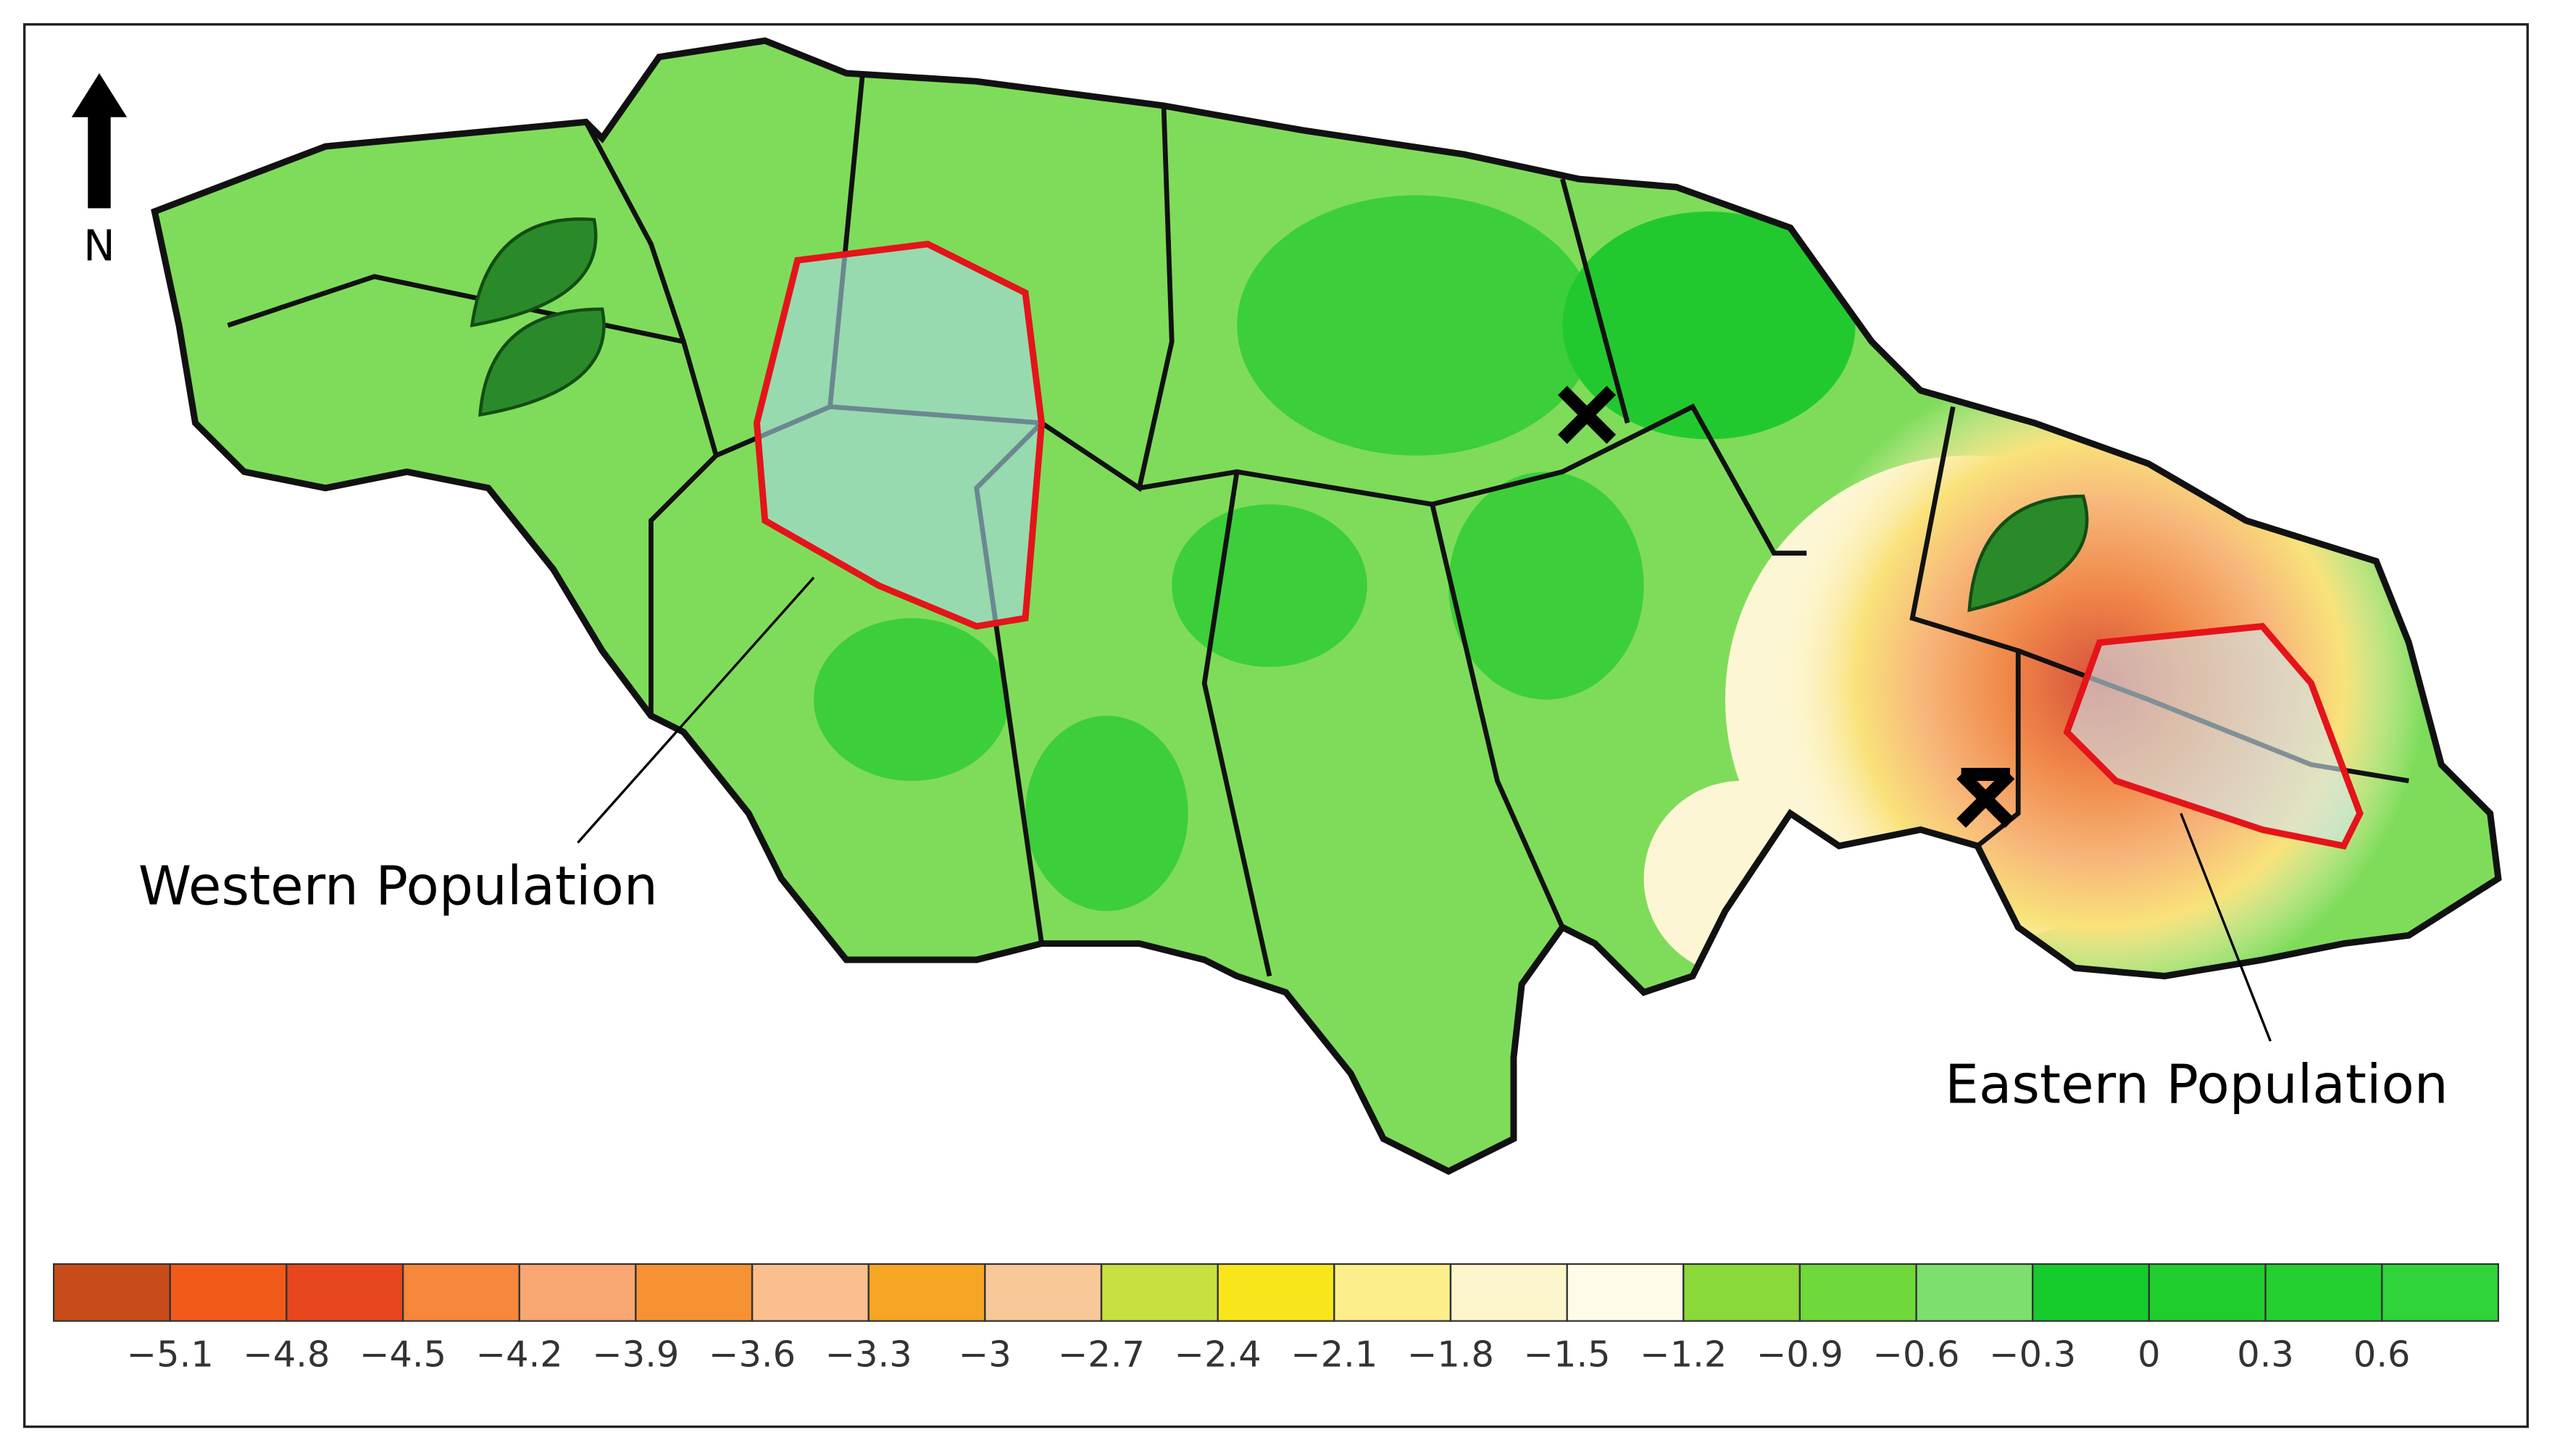 This screenshot has height=1456, width=2552. What do you see at coordinates (1101, 1354) in the screenshot?
I see `legend-tick-label: −2.7` at bounding box center [1101, 1354].